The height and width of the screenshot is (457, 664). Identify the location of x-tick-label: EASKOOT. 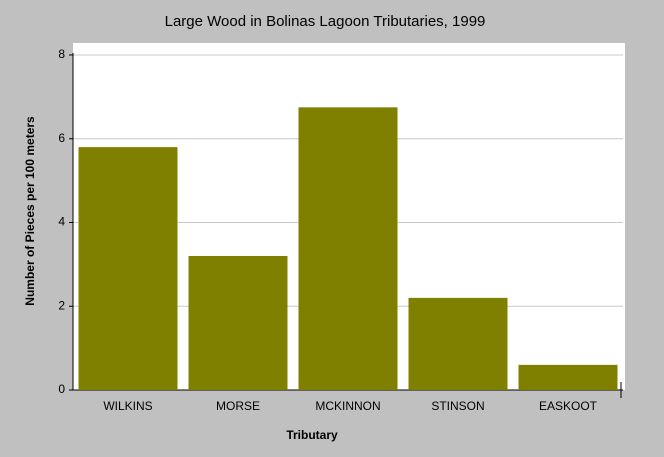
(568, 406).